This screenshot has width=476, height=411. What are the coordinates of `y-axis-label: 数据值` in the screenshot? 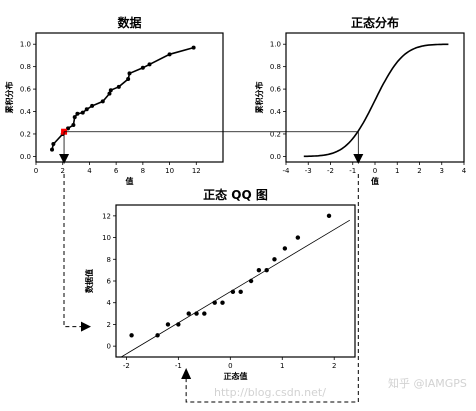 It's located at (89, 281).